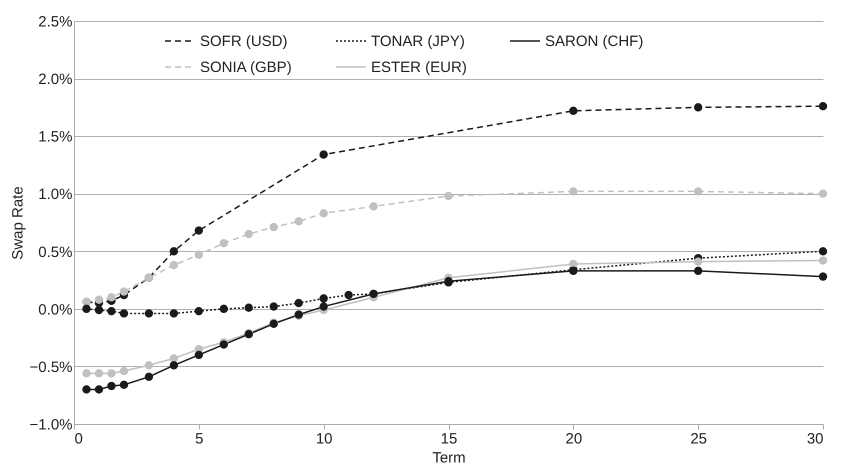 The height and width of the screenshot is (473, 853). Describe the element at coordinates (449, 458) in the screenshot. I see `x-axis-title: Term` at that location.